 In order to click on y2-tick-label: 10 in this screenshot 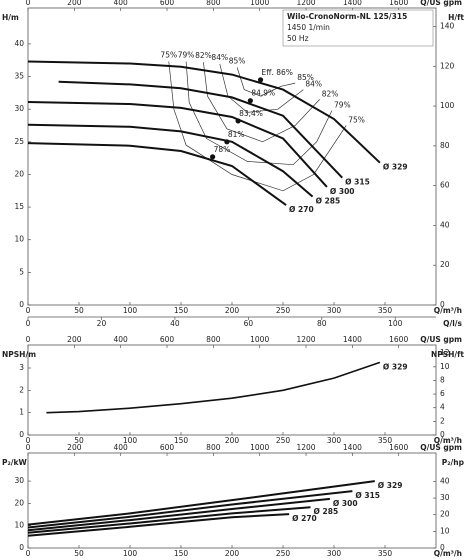, I will do `click(445, 366)`.